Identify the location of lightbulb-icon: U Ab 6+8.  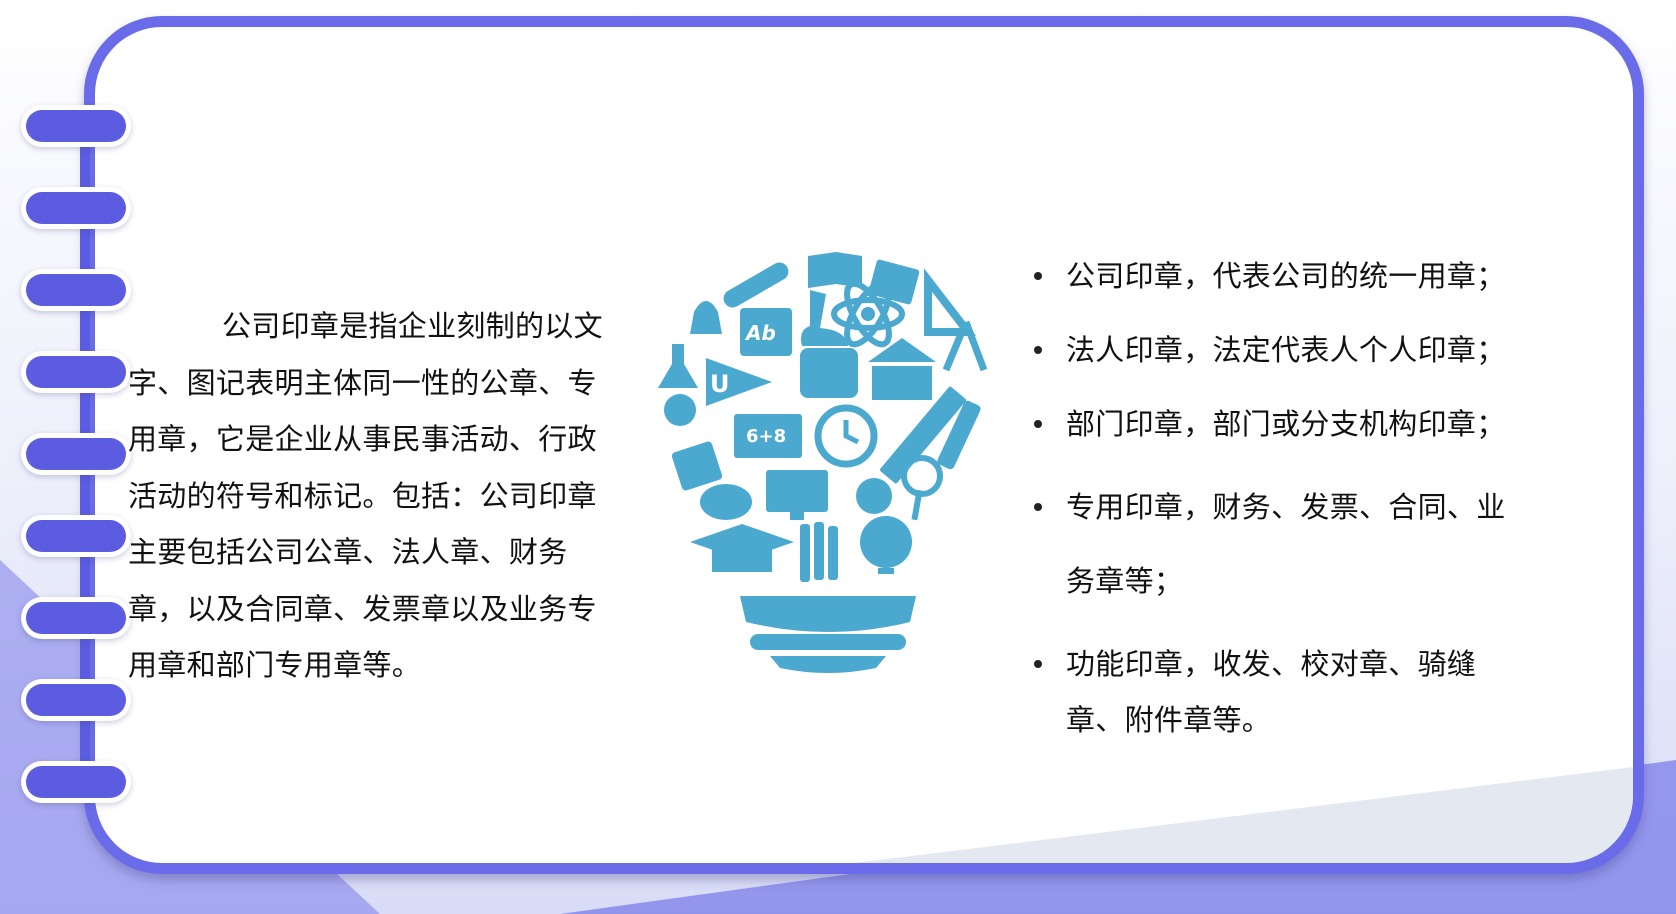
(823, 462).